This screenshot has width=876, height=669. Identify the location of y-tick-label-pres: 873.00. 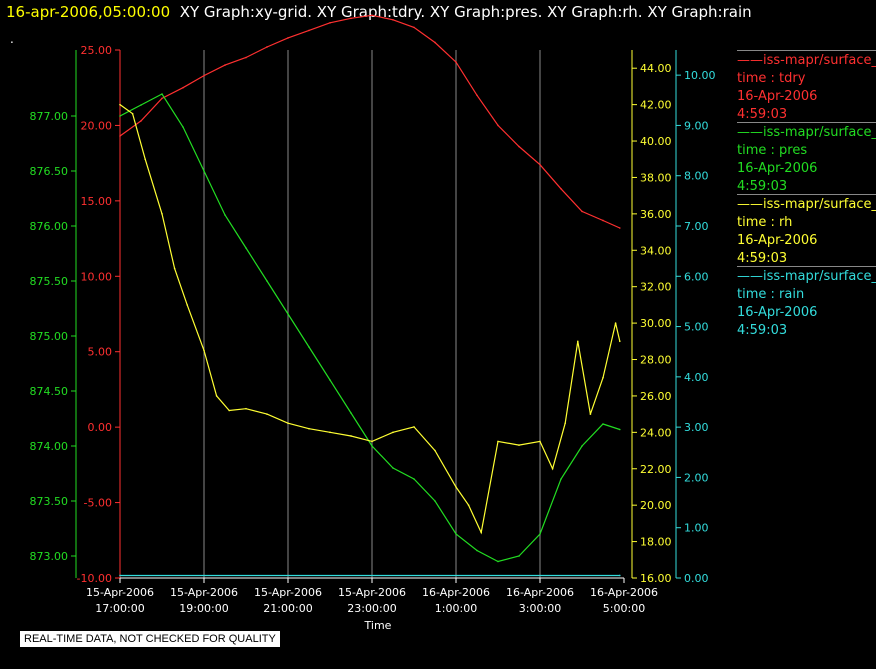
(49, 556).